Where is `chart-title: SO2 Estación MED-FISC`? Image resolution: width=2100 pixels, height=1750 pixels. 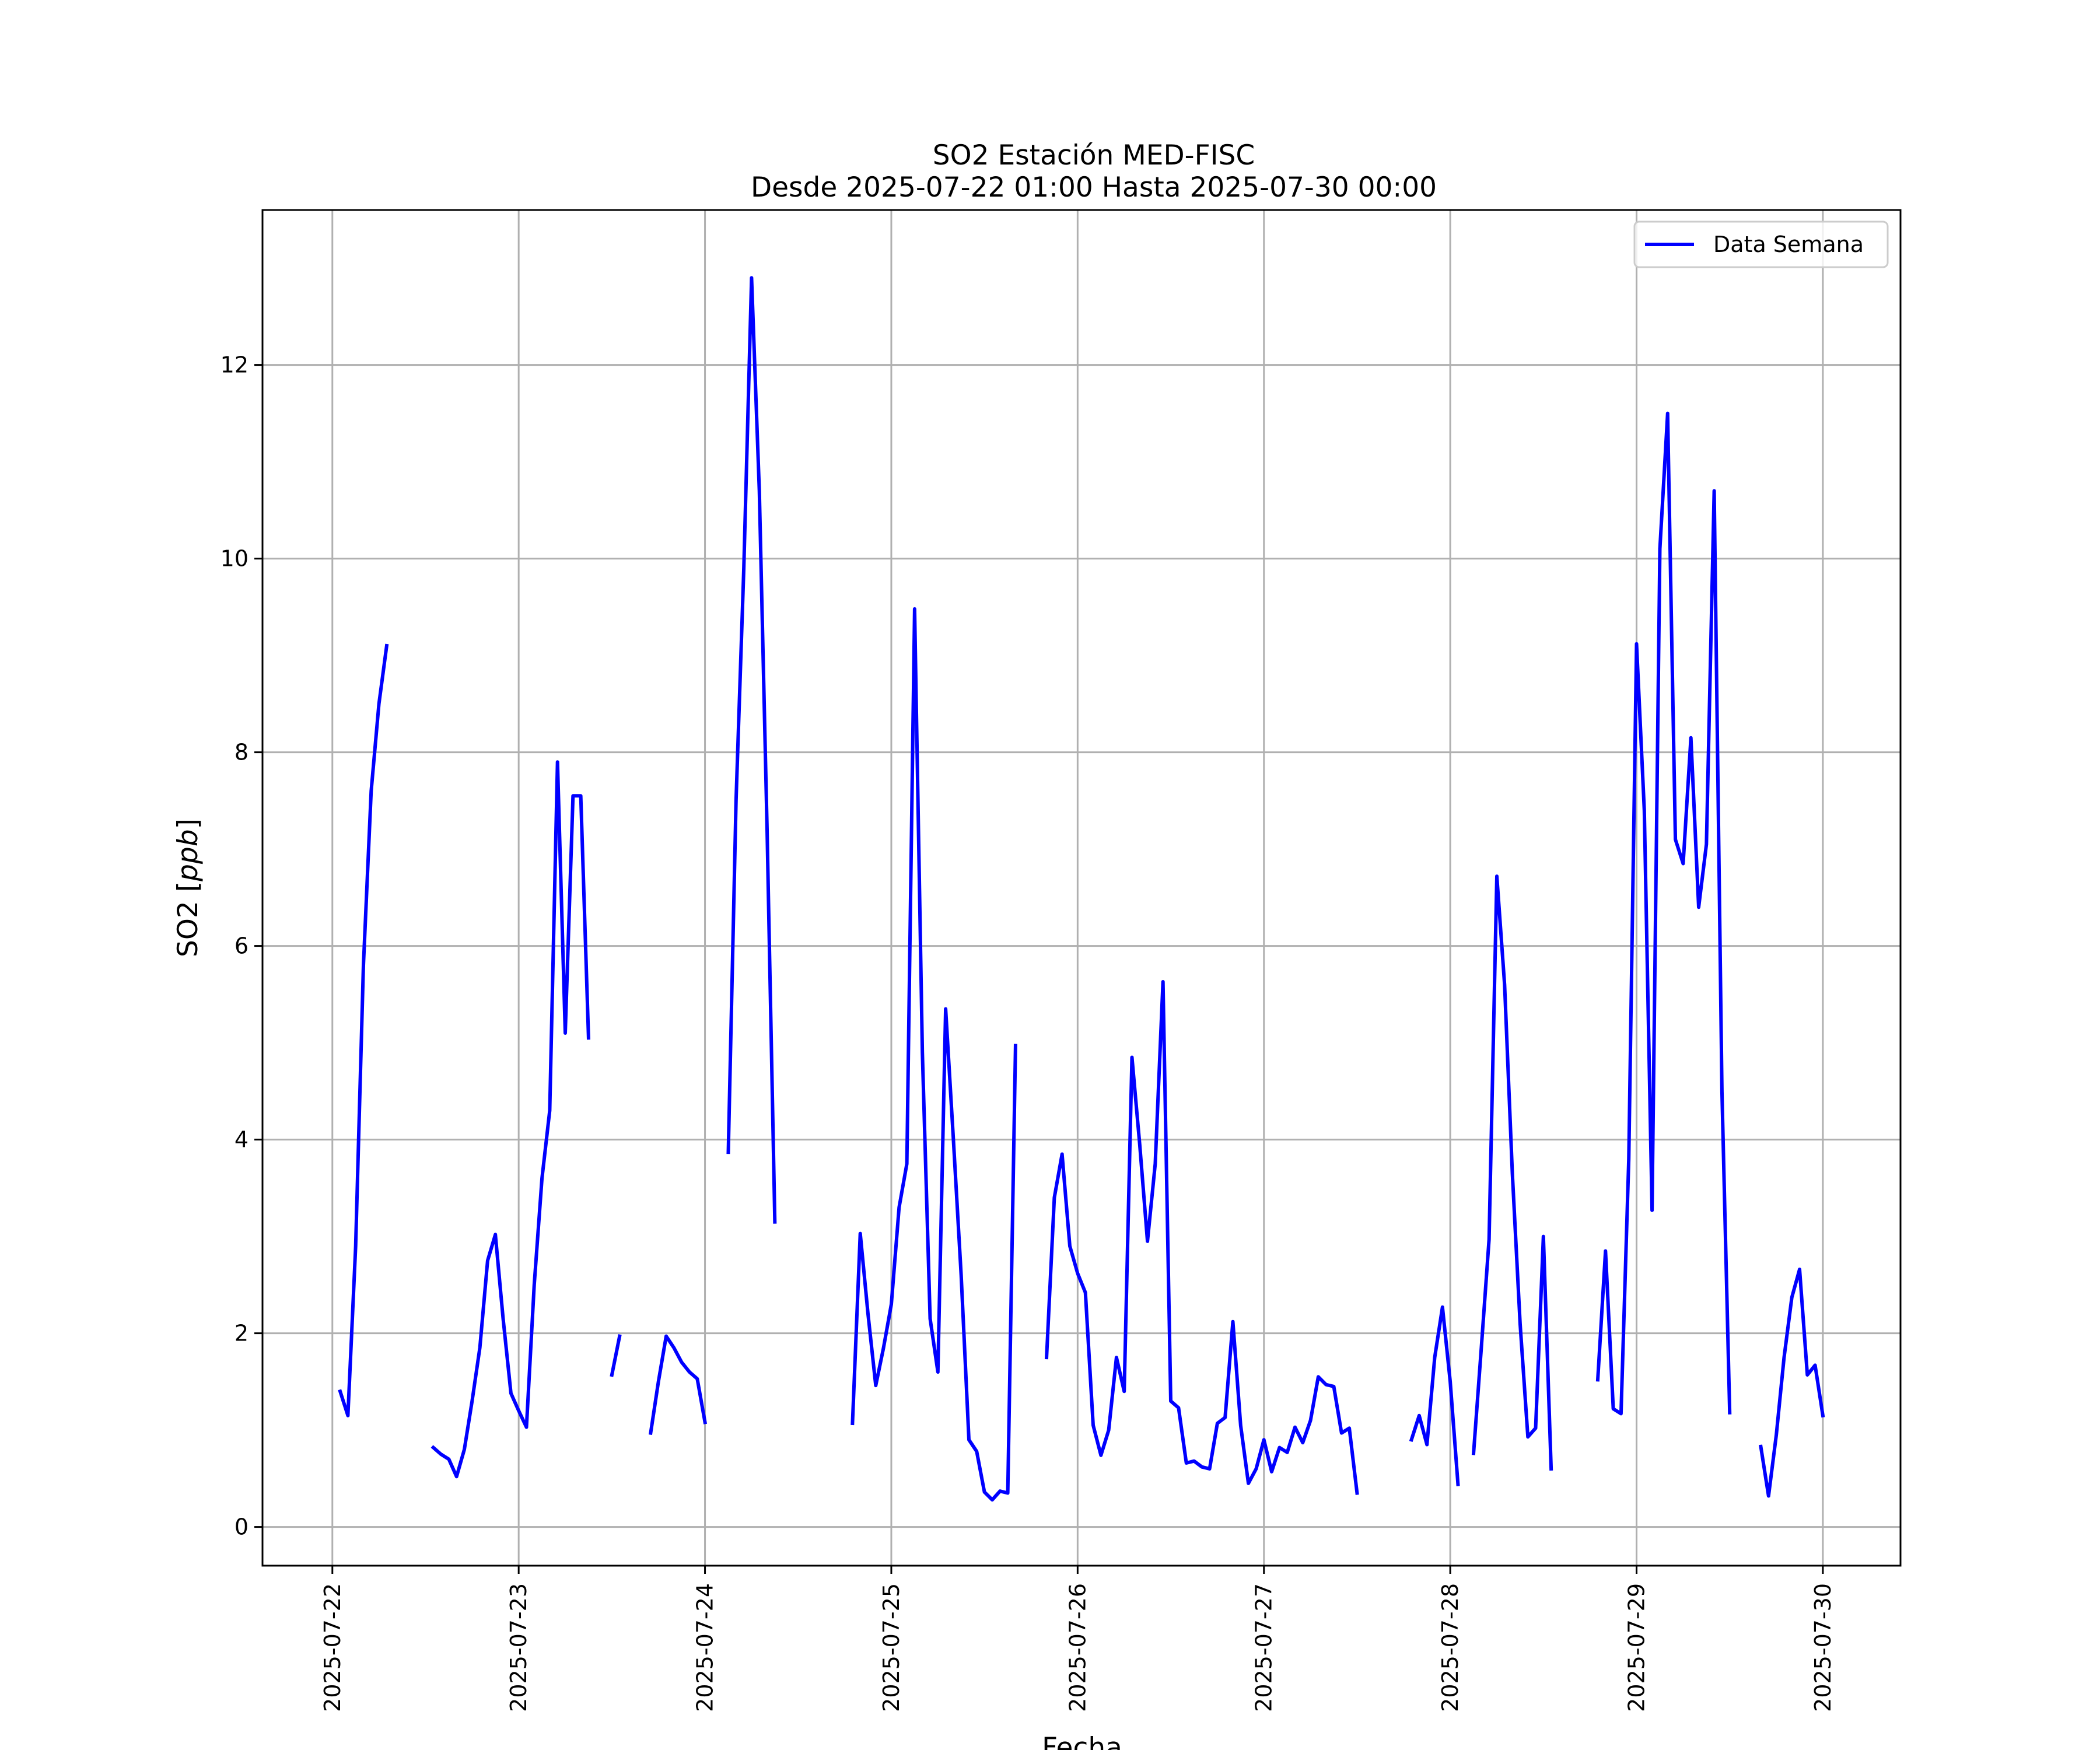 chart-title: SO2 Estación MED-FISC is located at coordinates (1094, 155).